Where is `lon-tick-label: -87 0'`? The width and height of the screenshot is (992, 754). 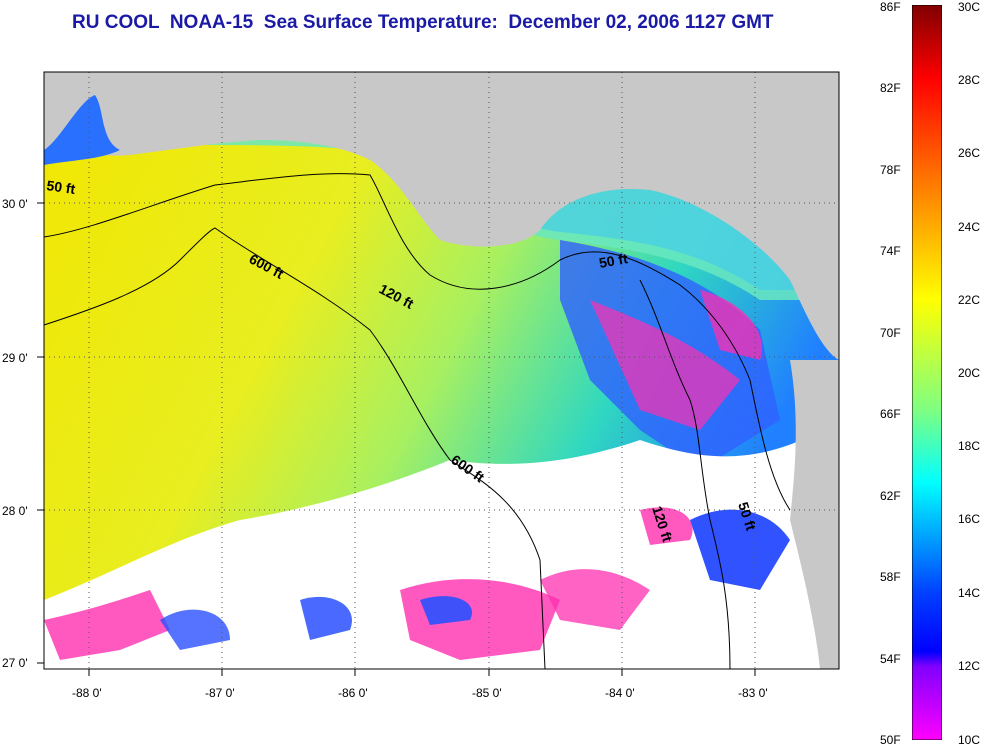
lon-tick-label: -87 0' is located at coordinates (220, 693).